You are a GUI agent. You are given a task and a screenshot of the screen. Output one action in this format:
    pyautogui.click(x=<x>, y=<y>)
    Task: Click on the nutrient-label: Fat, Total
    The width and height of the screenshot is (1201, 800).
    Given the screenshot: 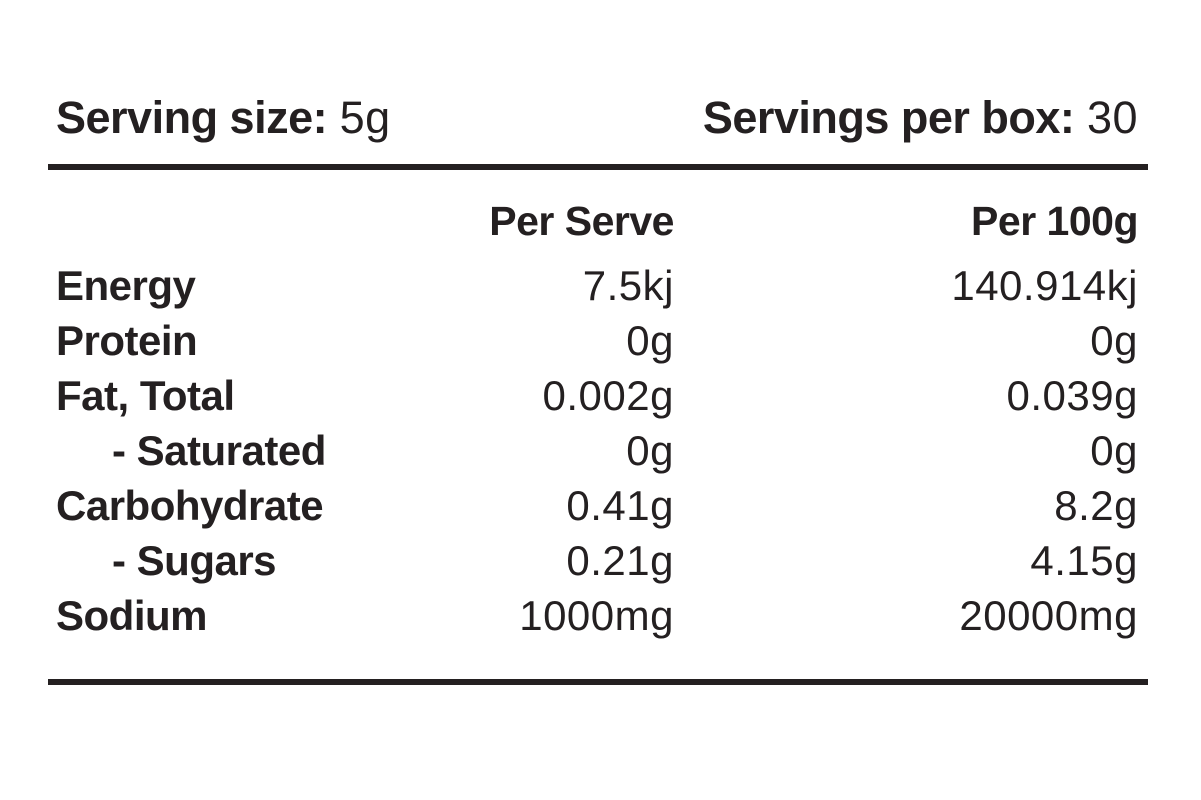 What is the action you would take?
    pyautogui.click(x=145, y=396)
    